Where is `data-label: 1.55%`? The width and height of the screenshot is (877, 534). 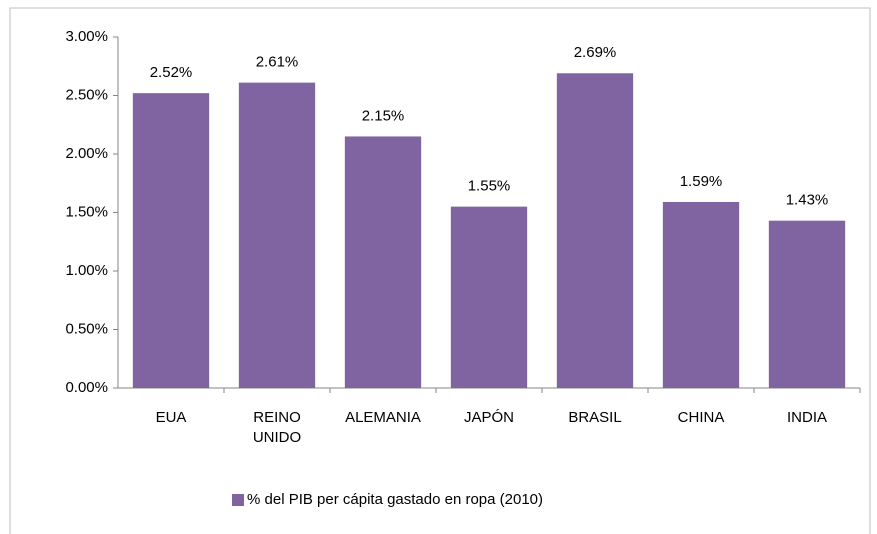 data-label: 1.55% is located at coordinates (489, 186).